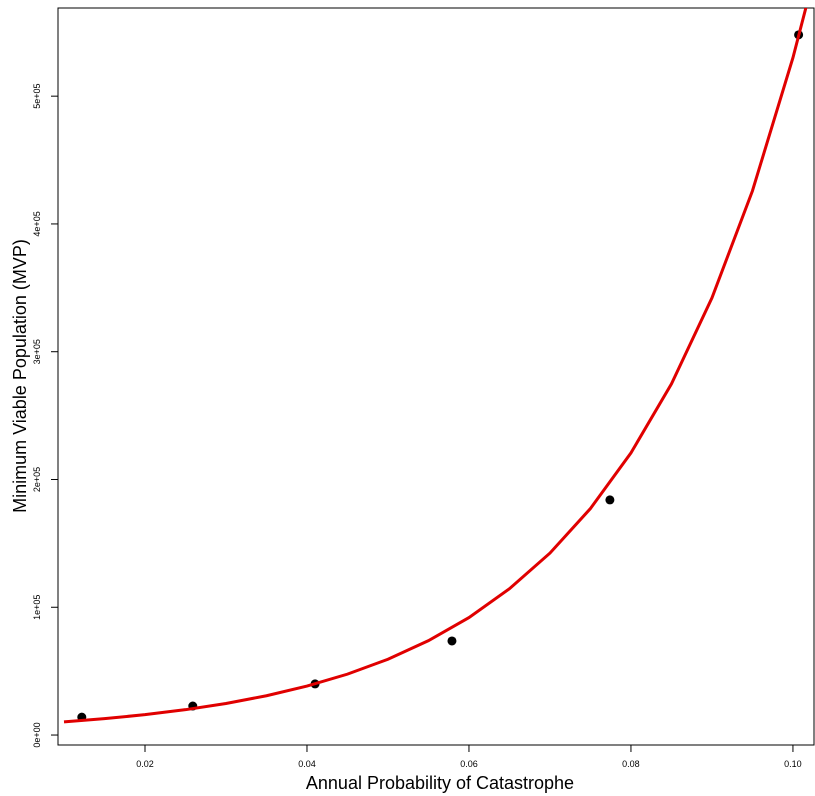 This screenshot has height=796, width=815. What do you see at coordinates (440, 783) in the screenshot?
I see `x-axis-label: Annual Probability of Catastrophe` at bounding box center [440, 783].